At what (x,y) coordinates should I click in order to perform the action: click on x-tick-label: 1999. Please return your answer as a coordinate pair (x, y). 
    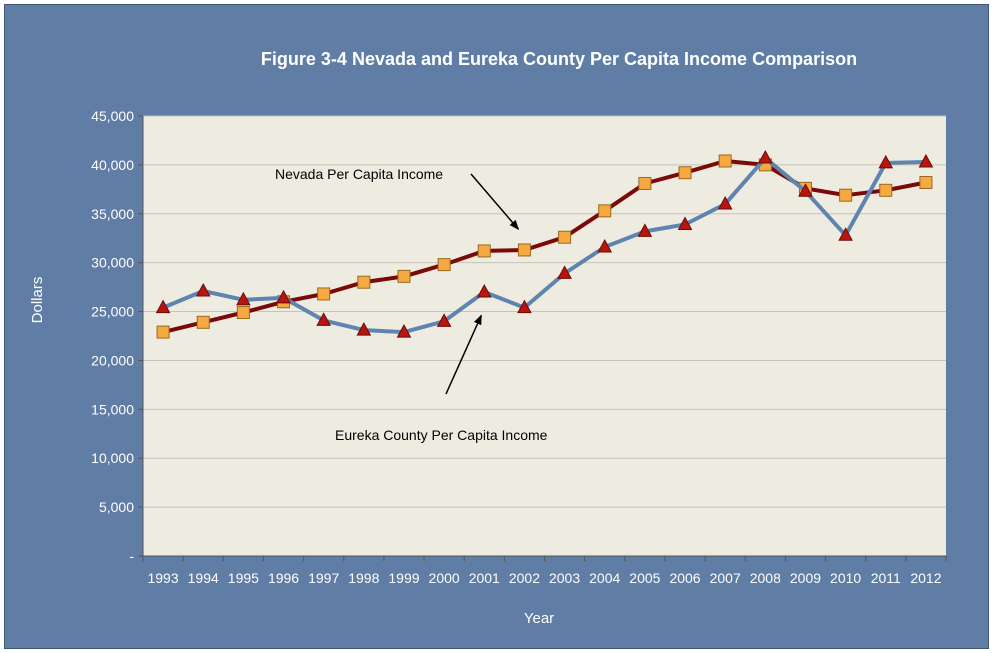
    Looking at the image, I should click on (403, 578).